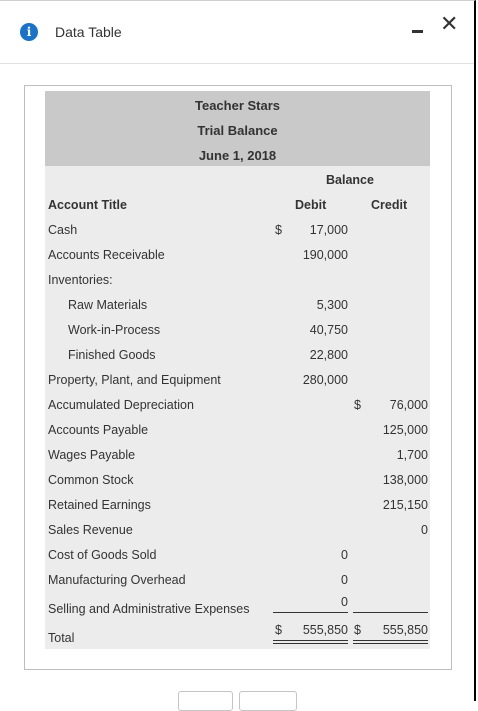 The width and height of the screenshot is (478, 711). I want to click on account-title: Cost of Goods Sold, so click(102, 555).